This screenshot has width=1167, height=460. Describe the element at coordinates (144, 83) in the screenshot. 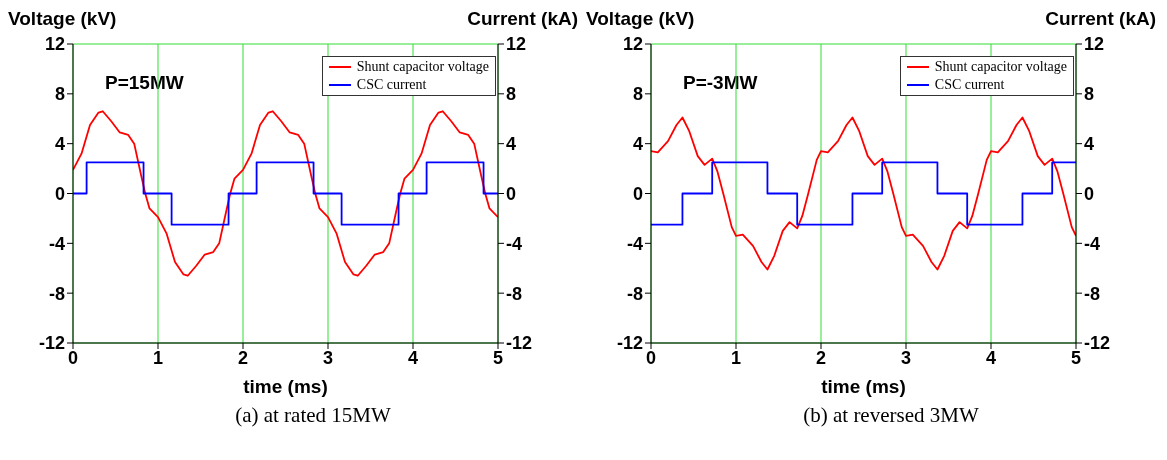

I see `annotation: P=15MW` at that location.